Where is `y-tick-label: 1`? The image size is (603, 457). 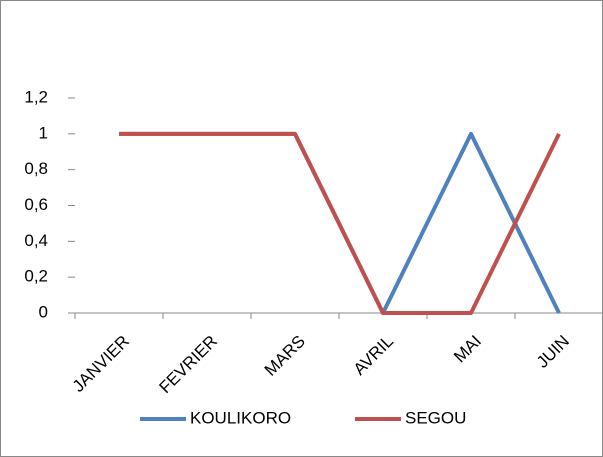
y-tick-label: 1 is located at coordinates (43, 132).